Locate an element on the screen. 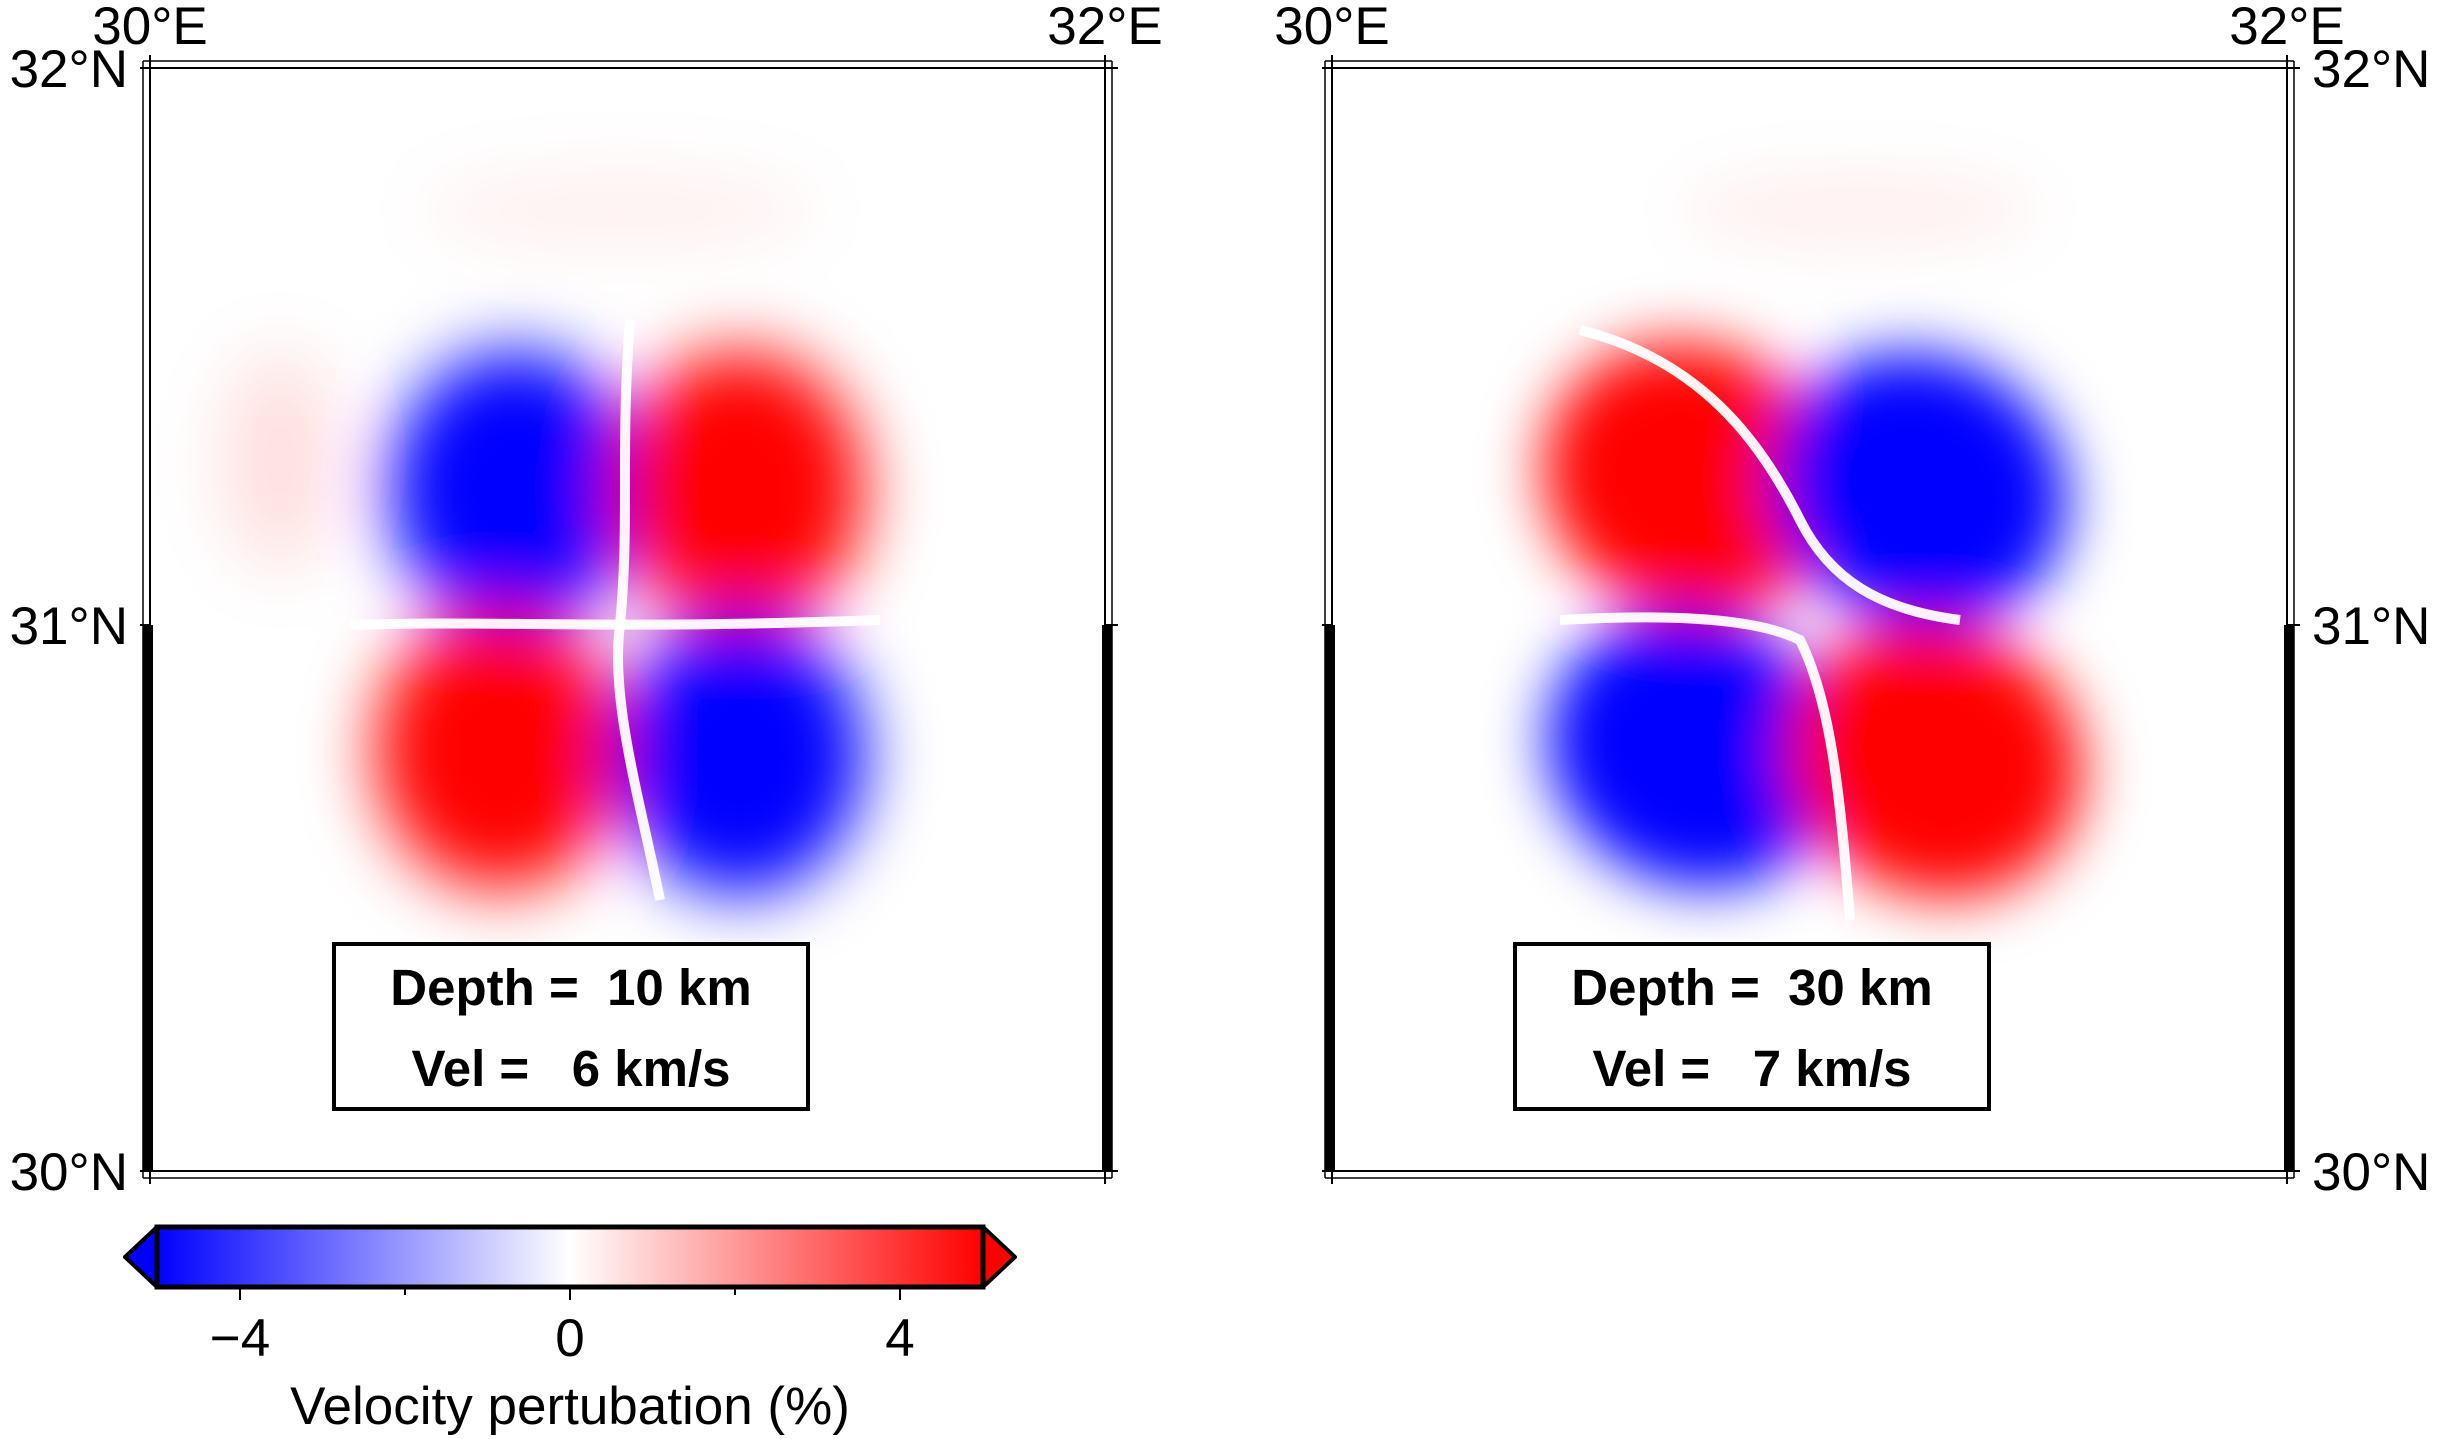 The height and width of the screenshot is (1439, 2439). colorbar-max-triangle is located at coordinates (999, 1257).